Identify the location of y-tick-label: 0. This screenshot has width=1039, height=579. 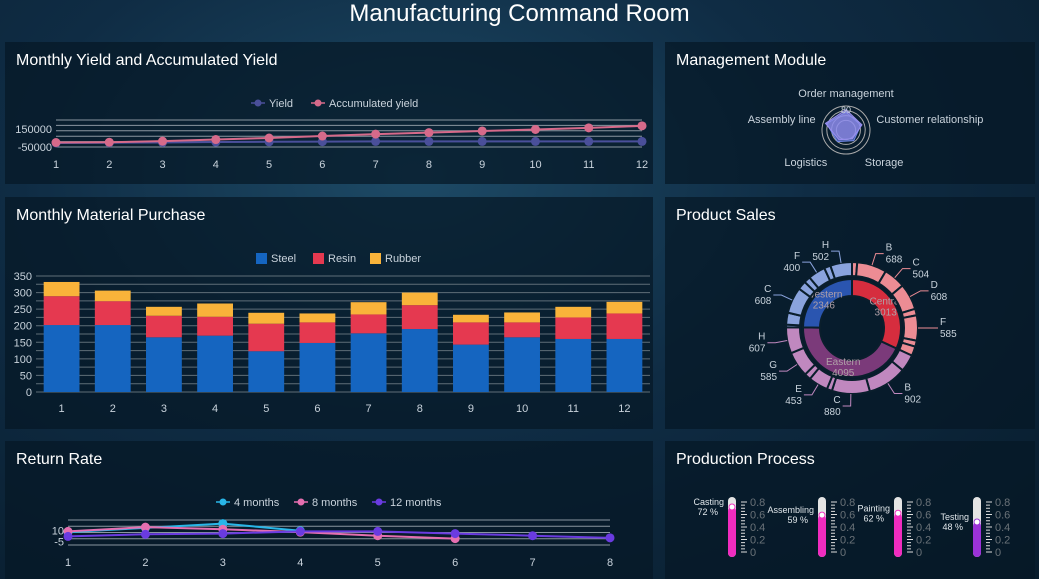
(29, 393).